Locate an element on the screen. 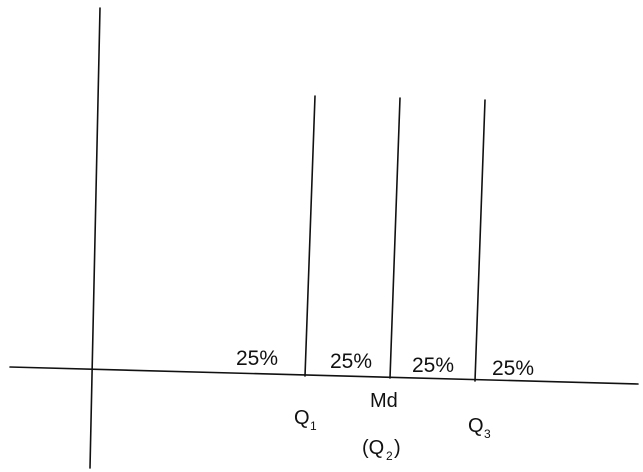 The image size is (643, 472). median-label: Md is located at coordinates (384, 401).